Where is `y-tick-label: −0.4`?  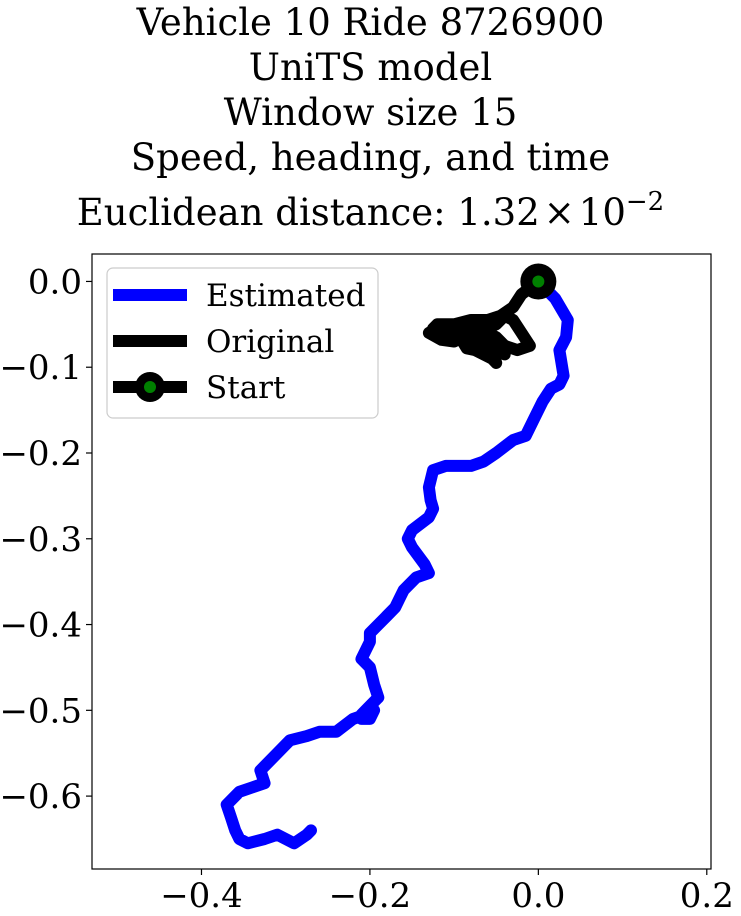
y-tick-label: −0.4 is located at coordinates (41, 626).